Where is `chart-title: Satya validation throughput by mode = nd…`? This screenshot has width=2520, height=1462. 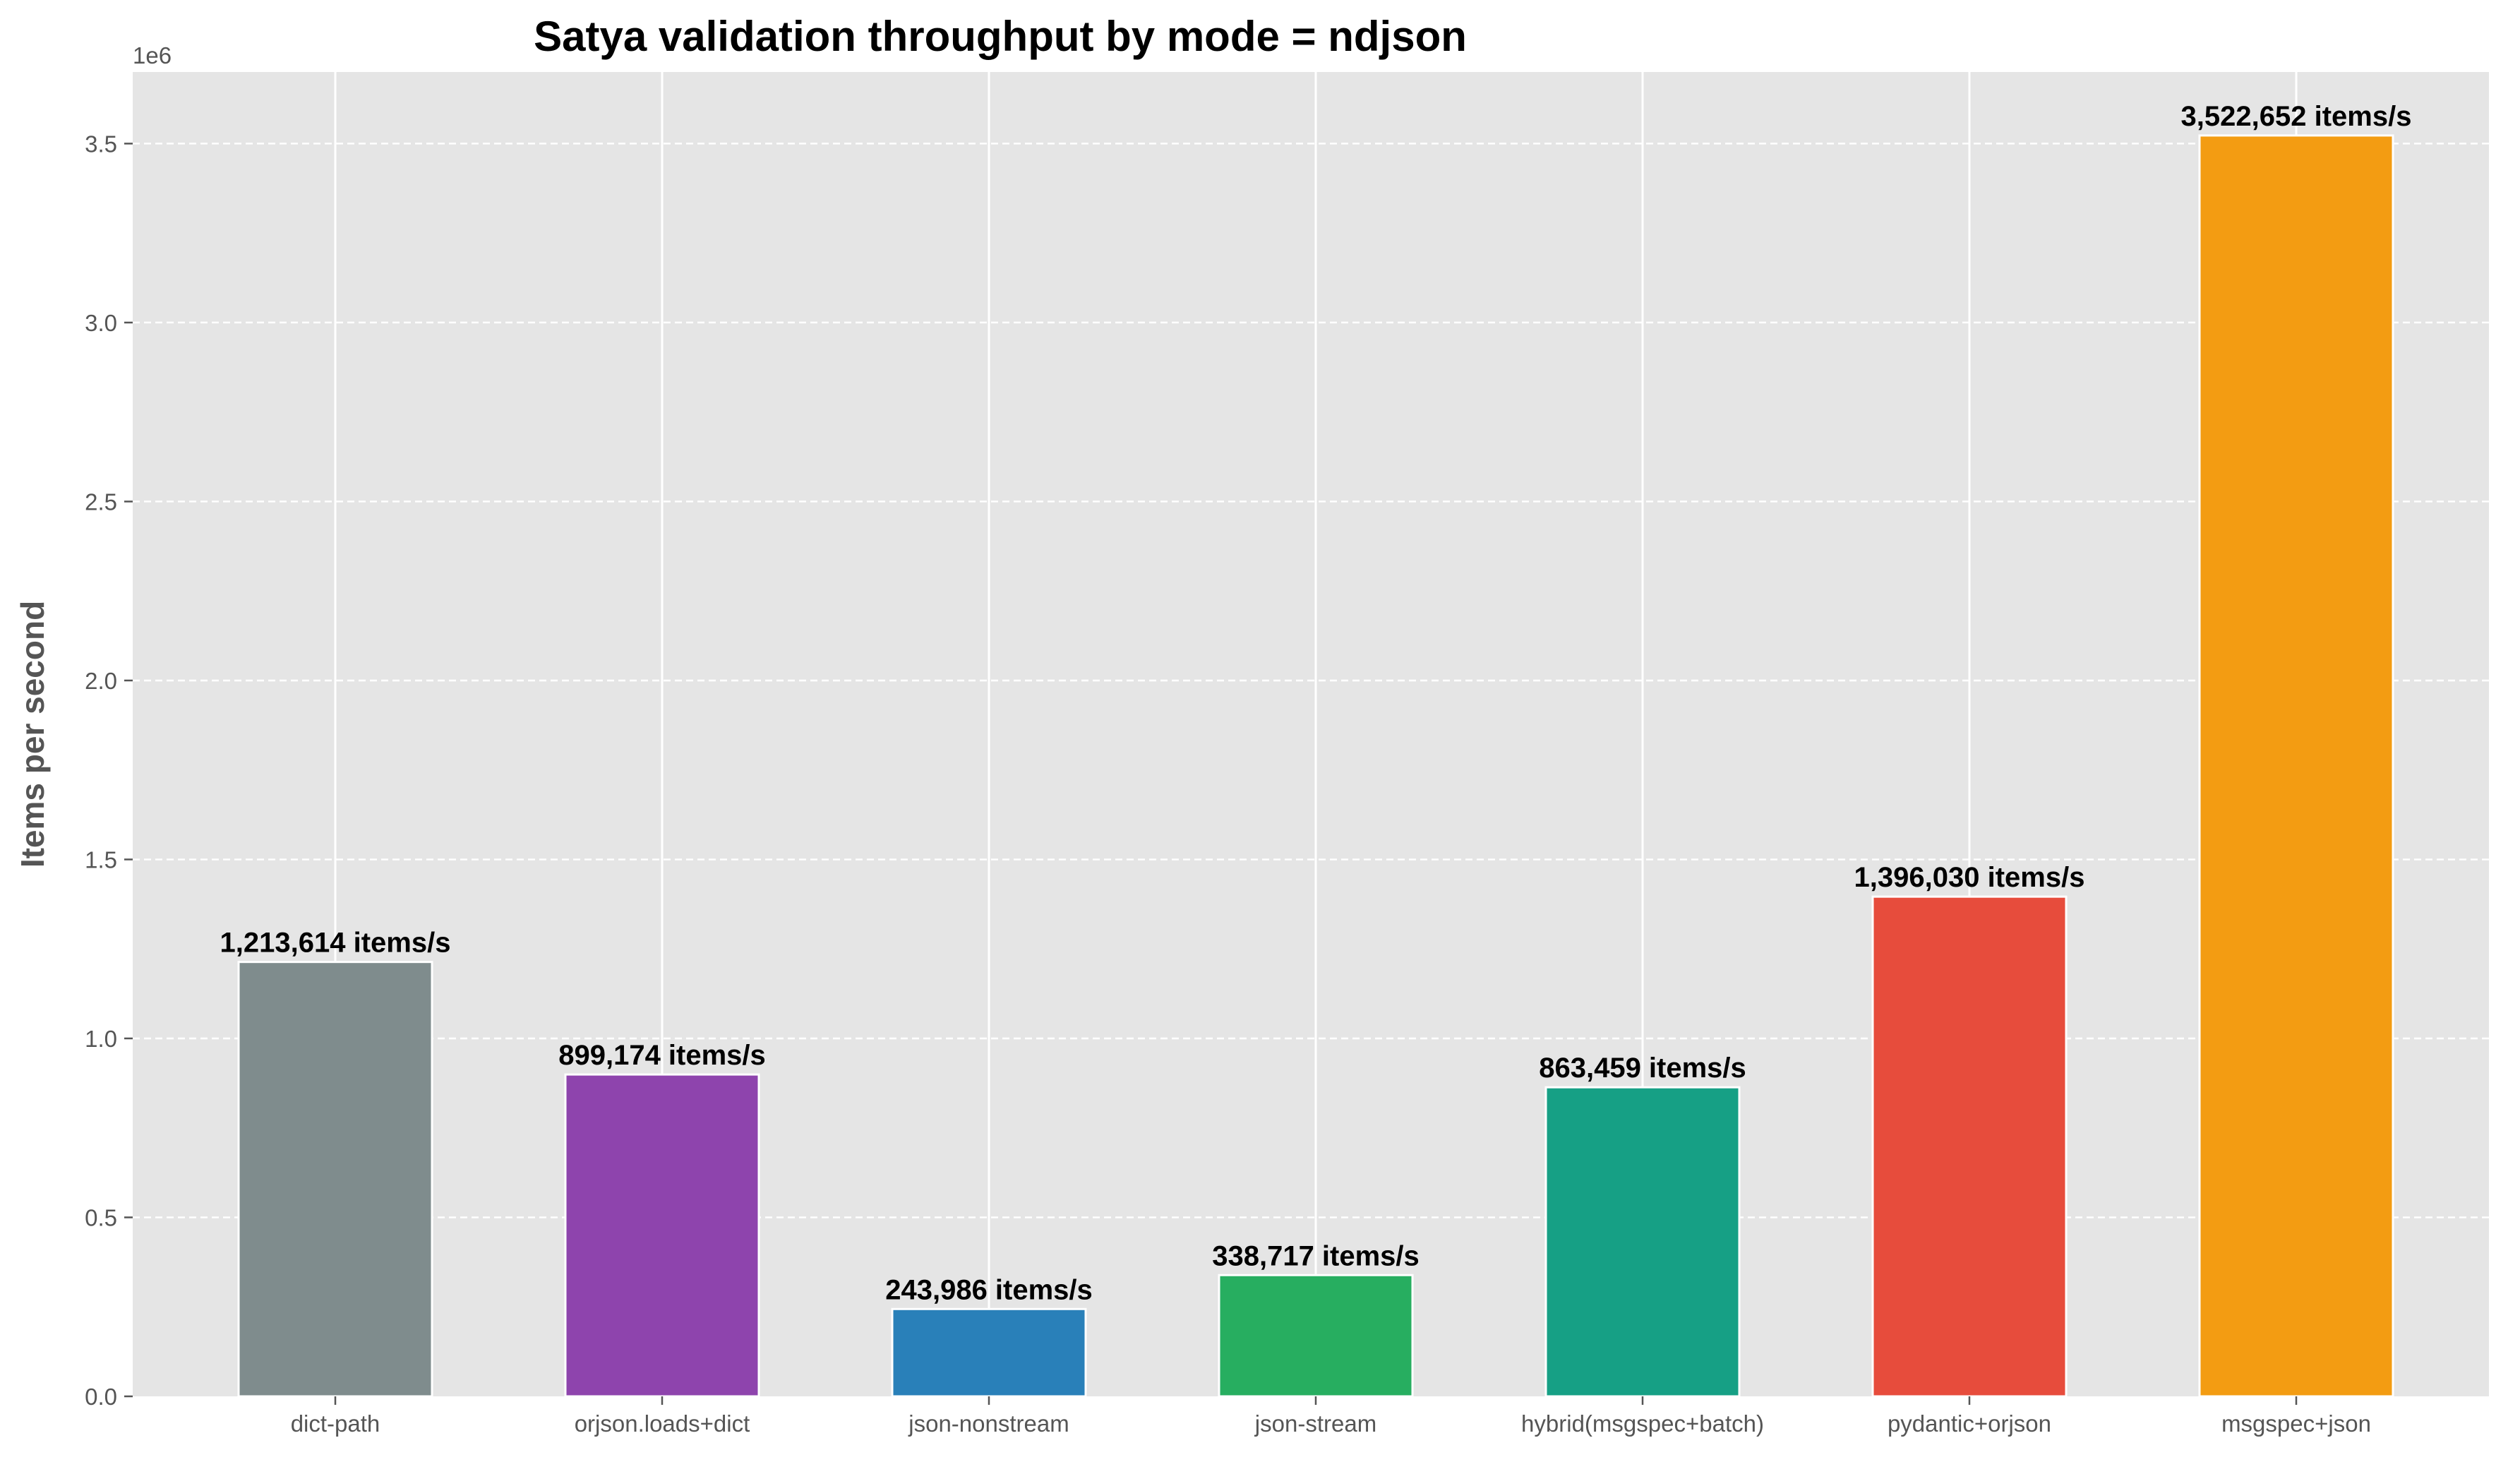 chart-title: Satya validation throughput by mode = nd… is located at coordinates (1001, 36).